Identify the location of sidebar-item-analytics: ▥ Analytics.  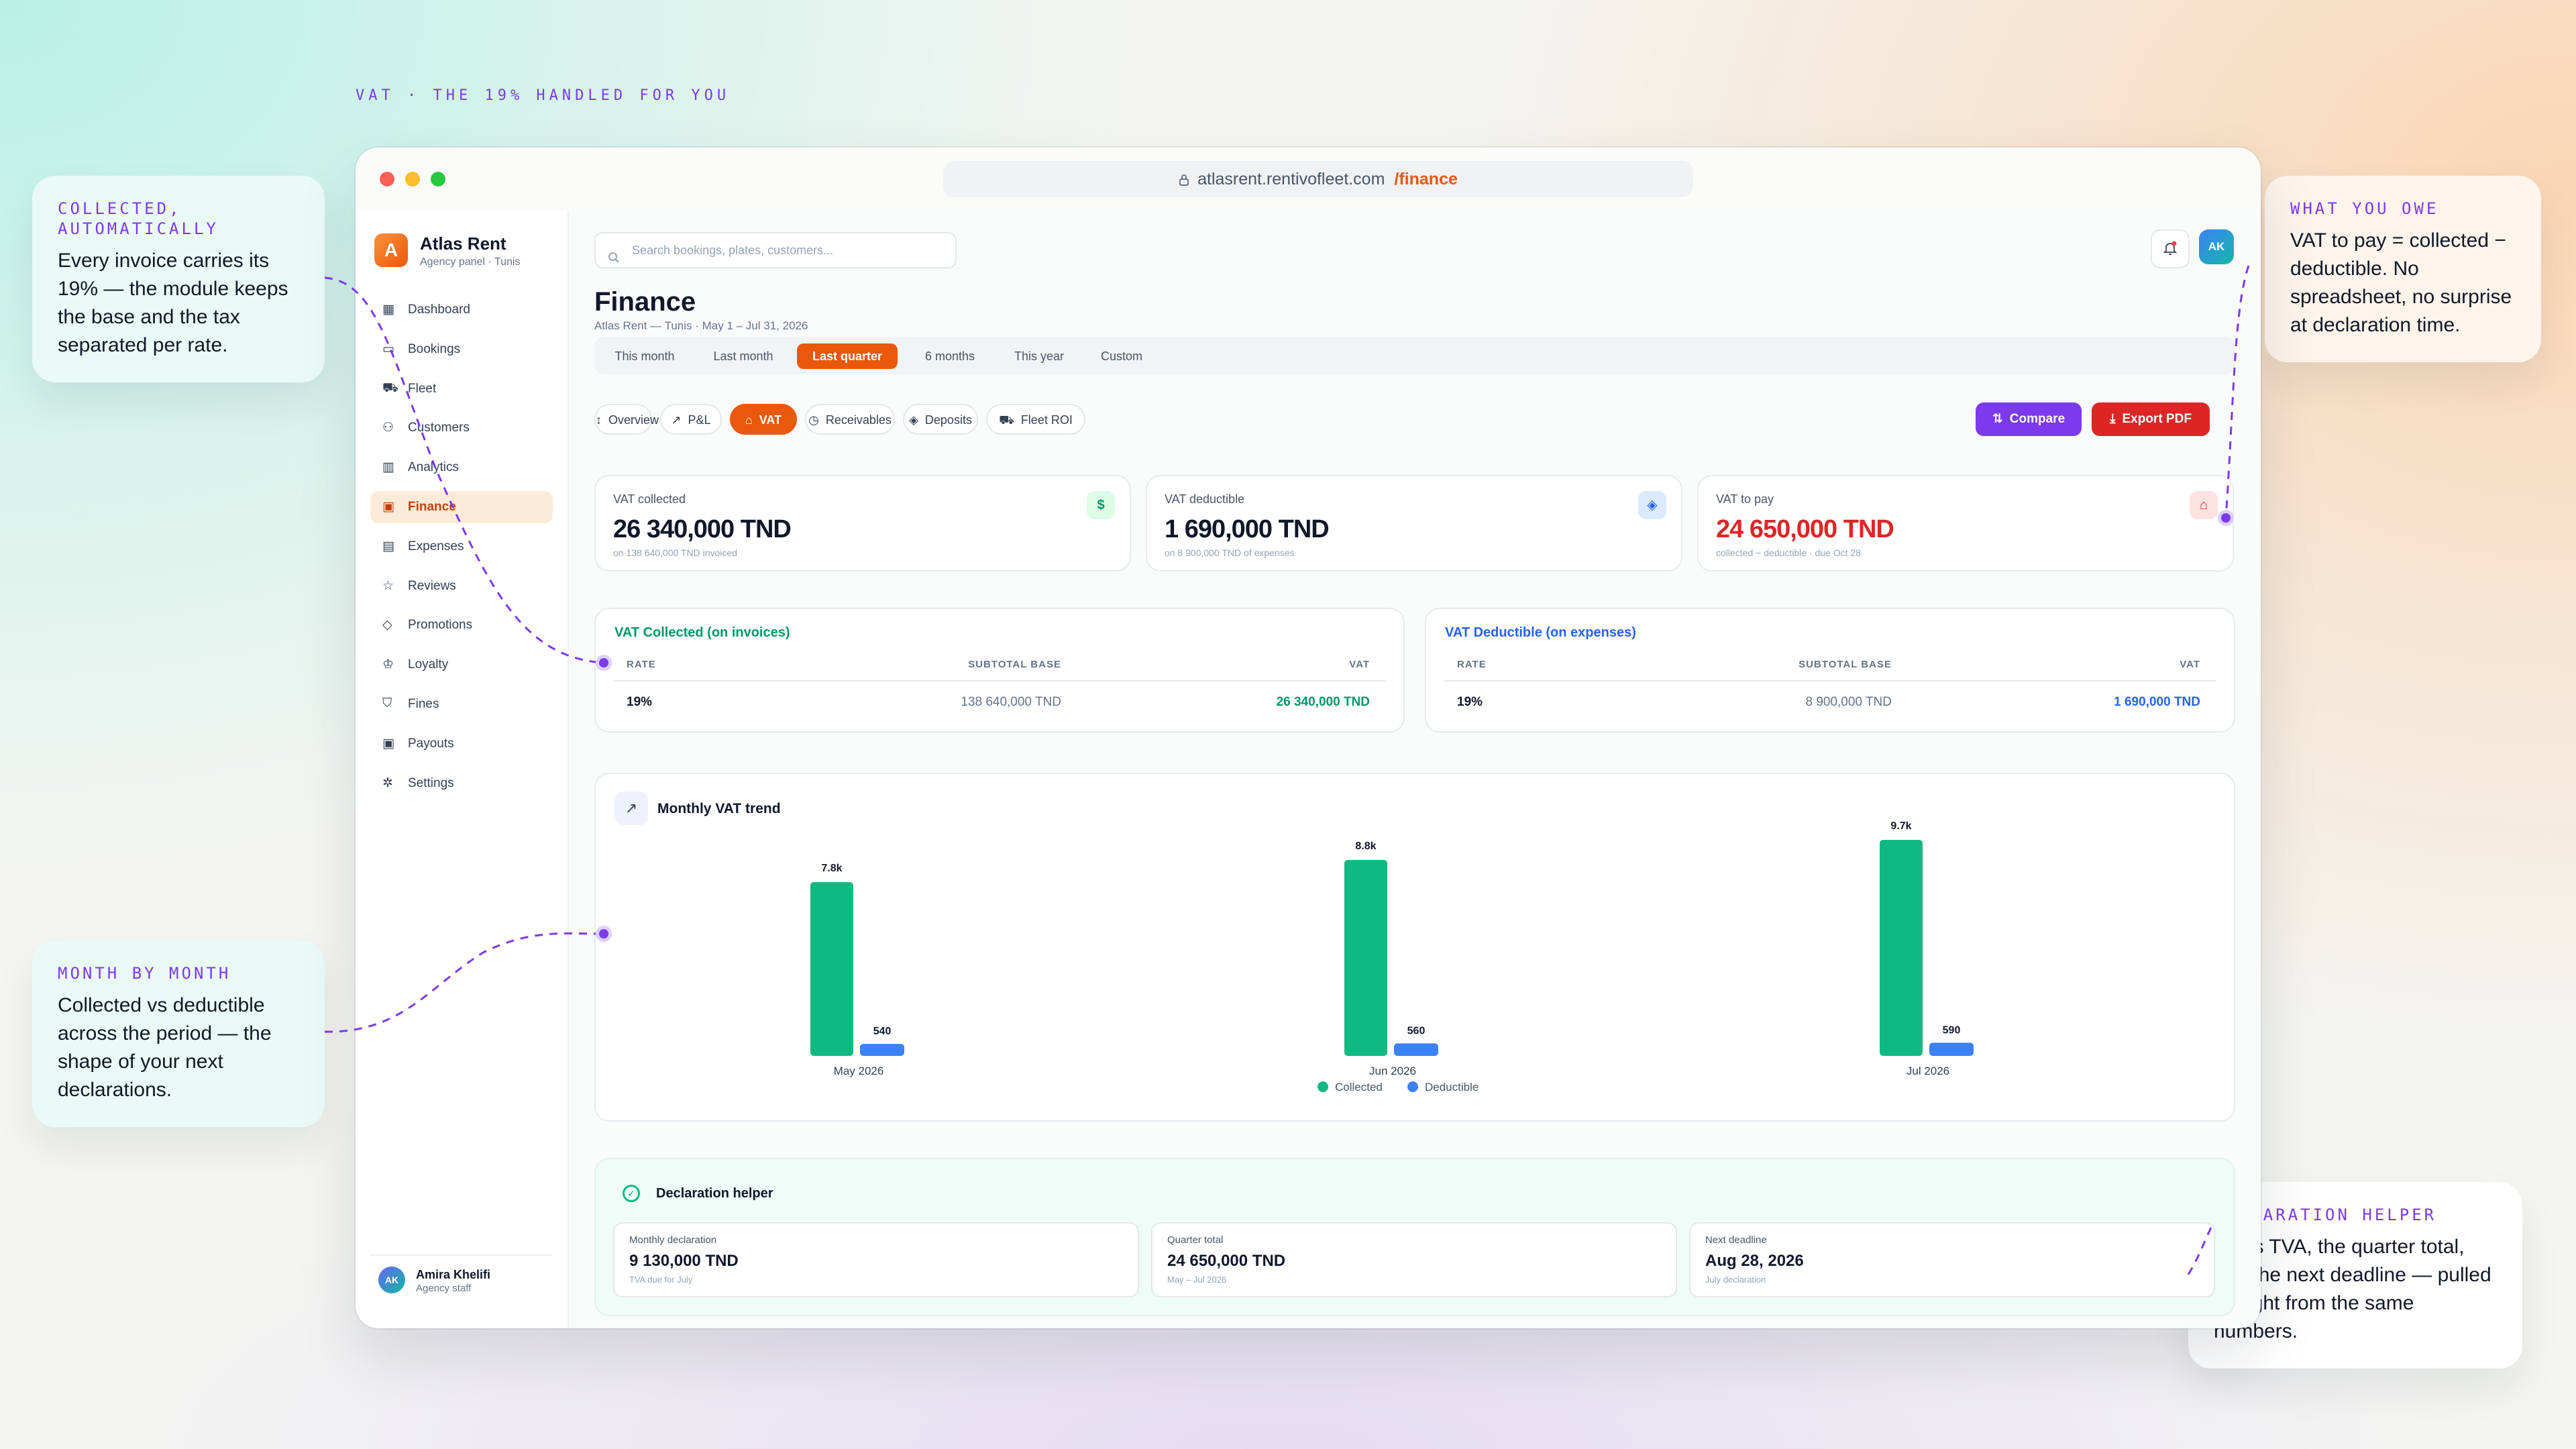
(461, 467).